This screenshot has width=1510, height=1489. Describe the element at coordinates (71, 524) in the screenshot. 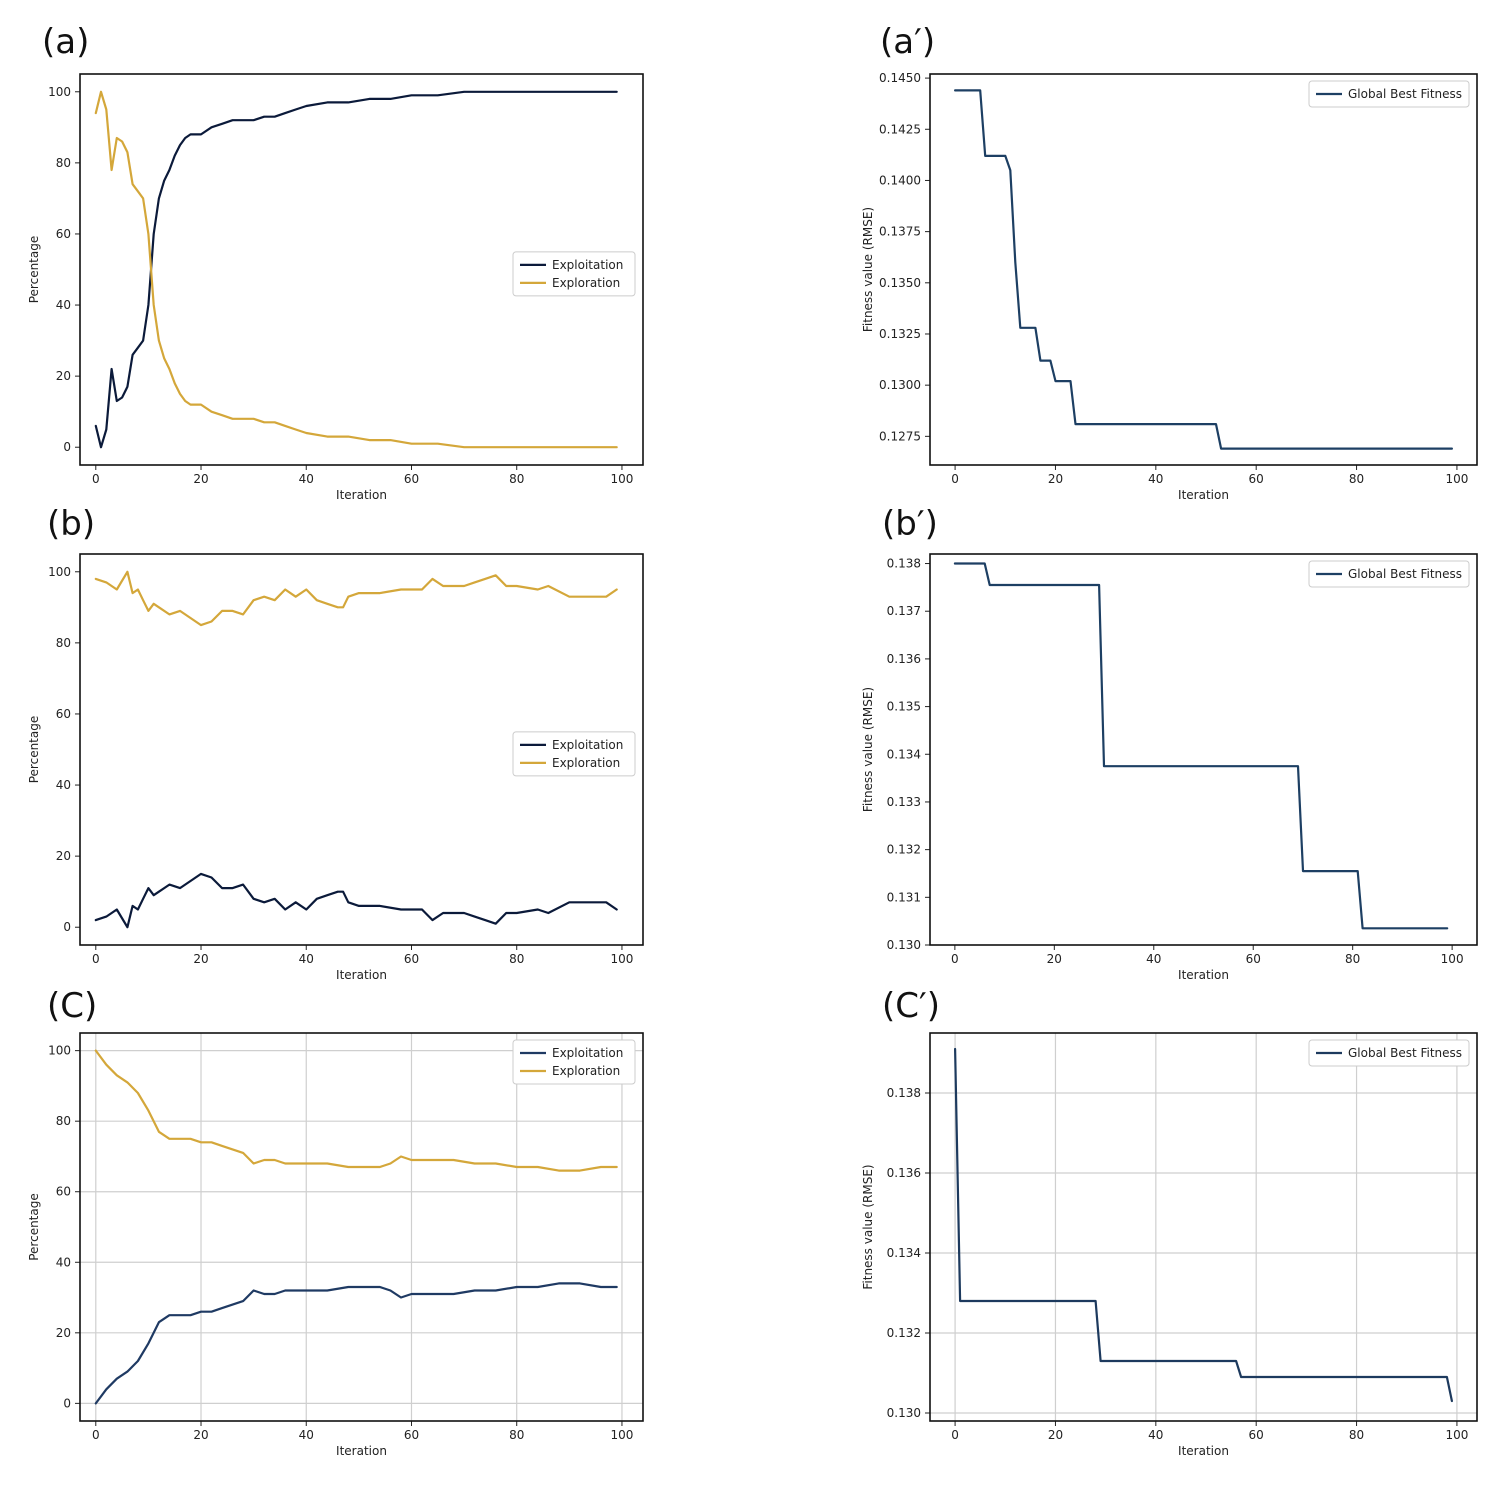

I see `panel-letter: (b)` at that location.